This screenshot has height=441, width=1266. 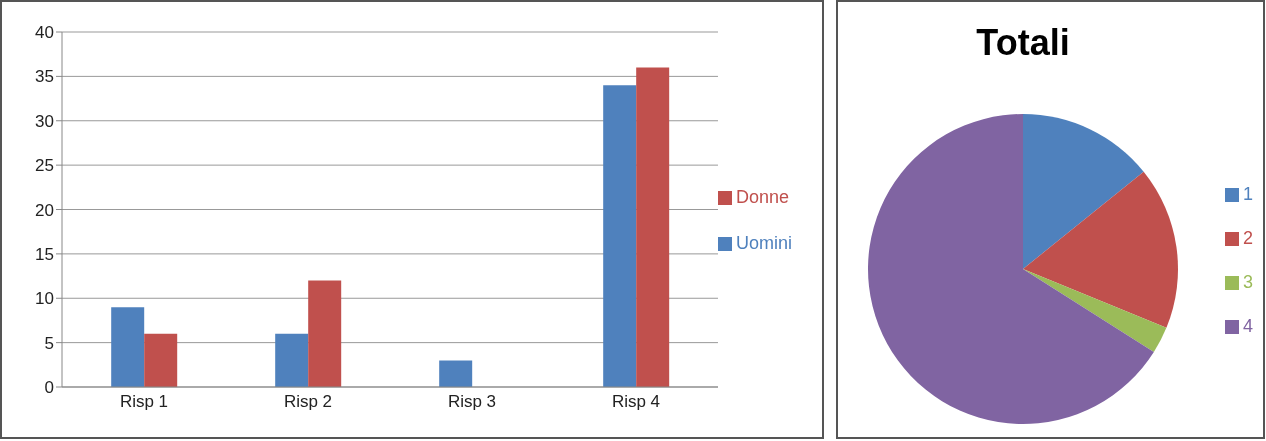 I want to click on y-tick-label: 25, so click(x=44, y=166).